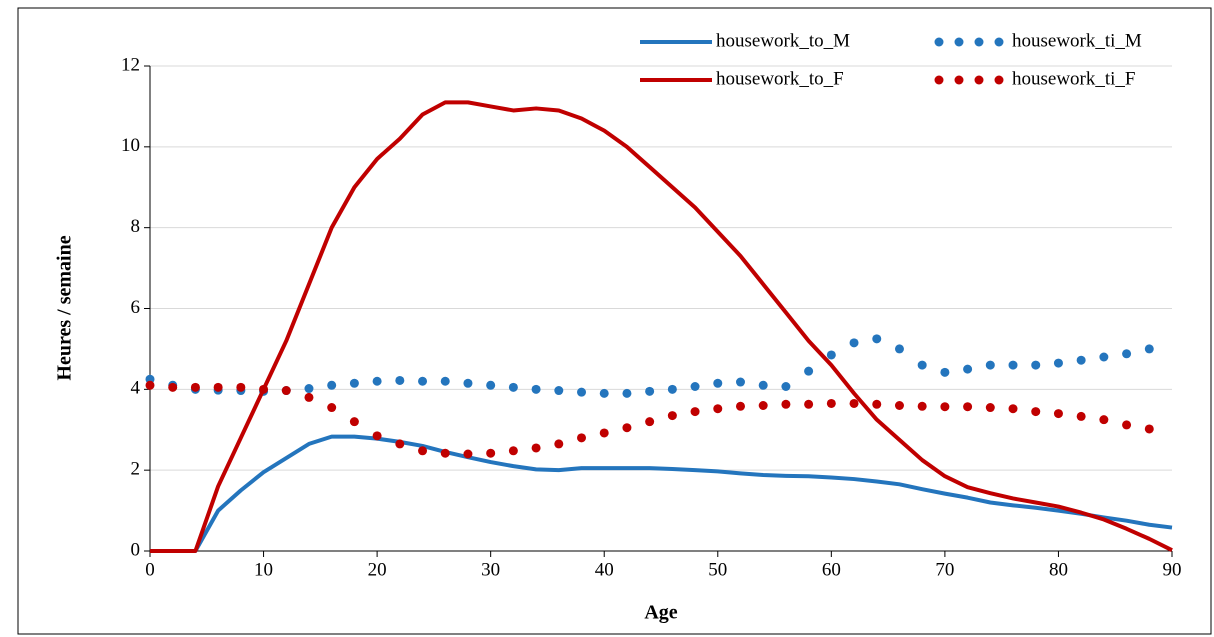 This screenshot has height=637, width=1214. I want to click on x-axis-title: Age, so click(660, 613).